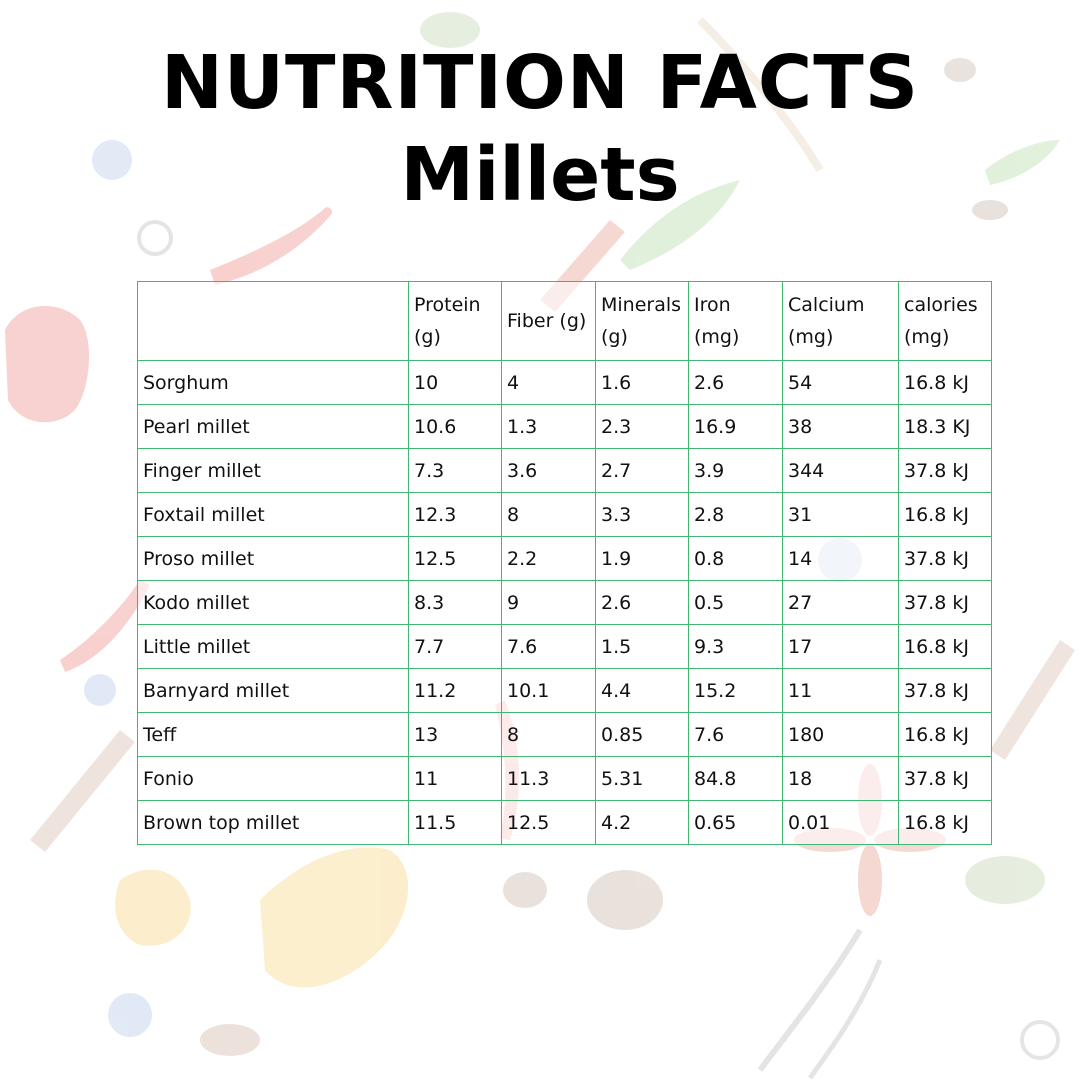 The image size is (1080, 1080). I want to click on cell-millet-name: Pearl millet, so click(273, 426).